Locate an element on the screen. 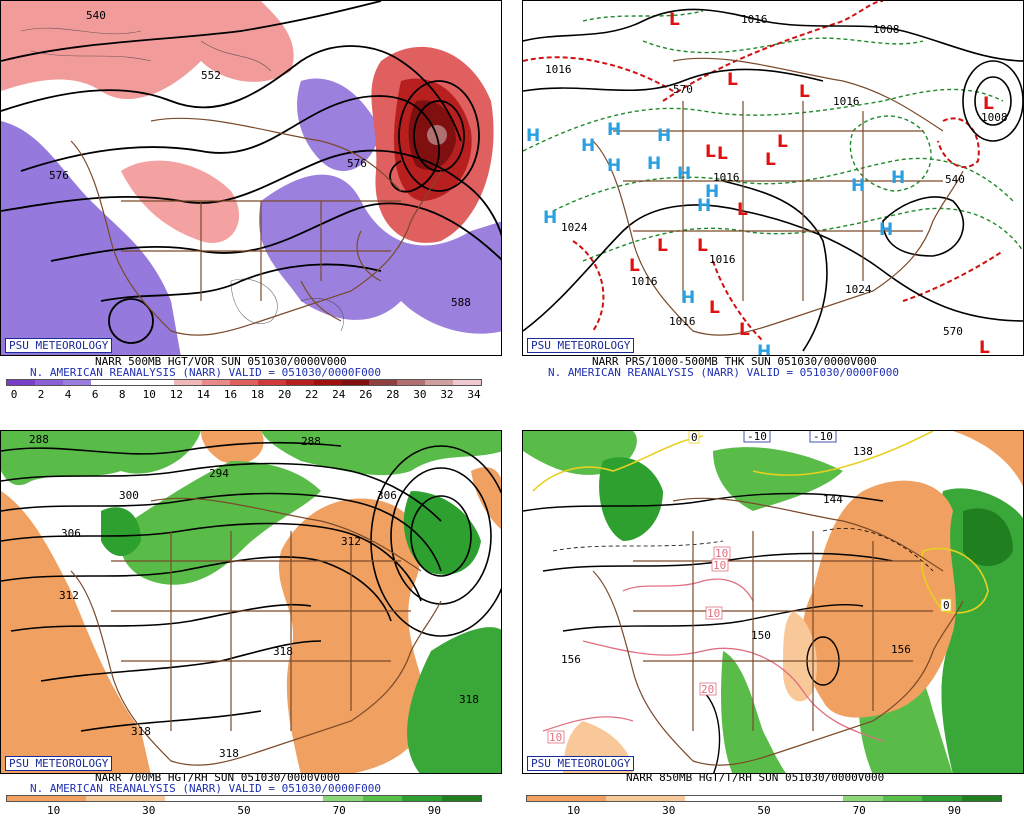  colorbar-tick-label: 32 is located at coordinates (447, 394).